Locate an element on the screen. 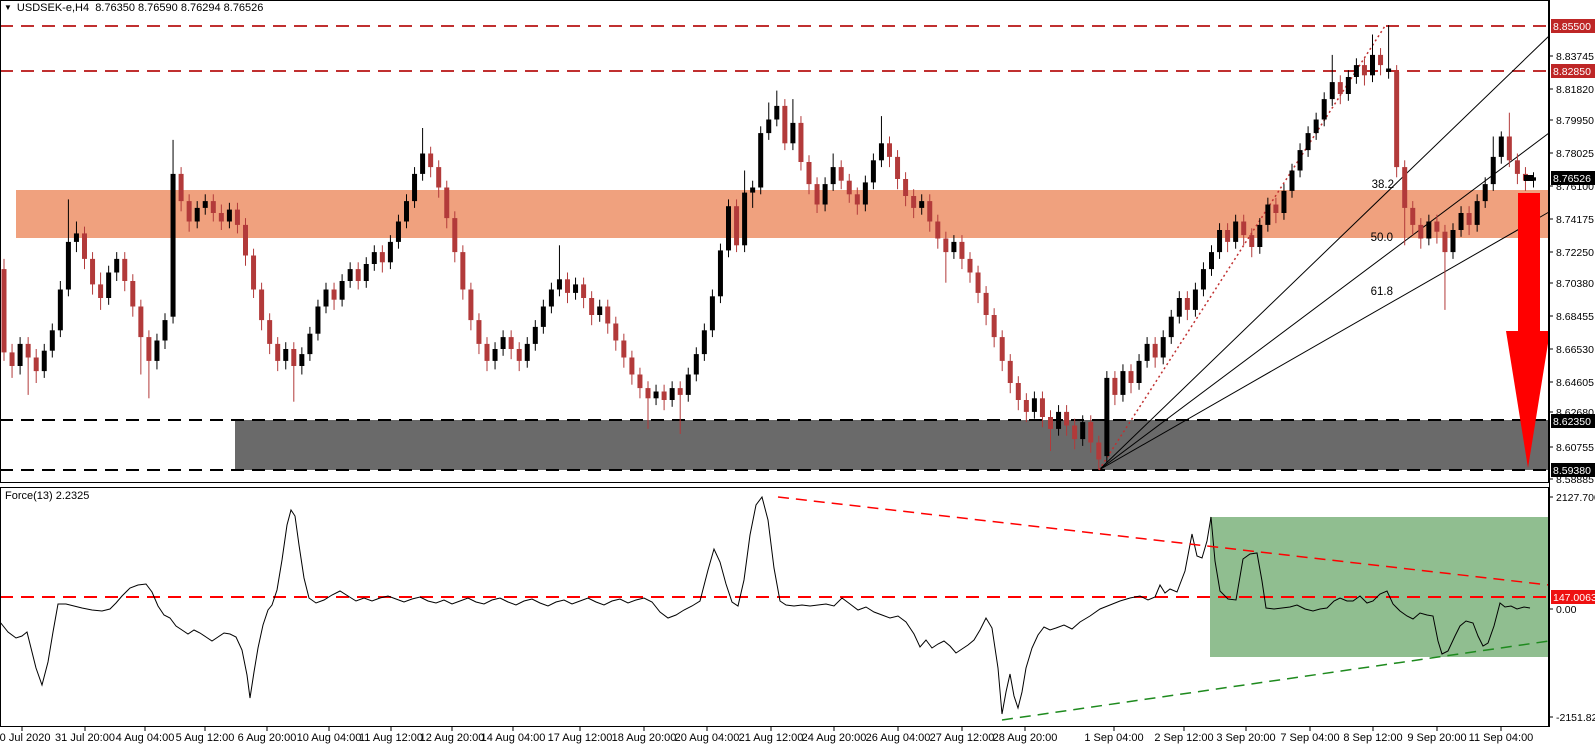 This screenshot has width=1595, height=752. svg-text: 24 Aug 20:00 is located at coordinates (834, 738).